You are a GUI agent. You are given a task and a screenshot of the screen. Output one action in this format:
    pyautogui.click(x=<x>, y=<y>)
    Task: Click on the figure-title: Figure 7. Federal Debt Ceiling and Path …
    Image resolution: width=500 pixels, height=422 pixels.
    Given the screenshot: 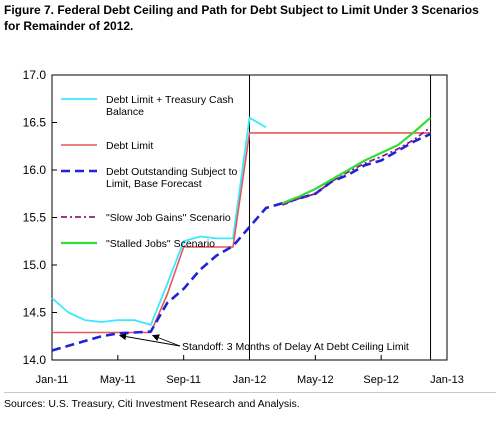 What is the action you would take?
    pyautogui.click(x=241, y=18)
    